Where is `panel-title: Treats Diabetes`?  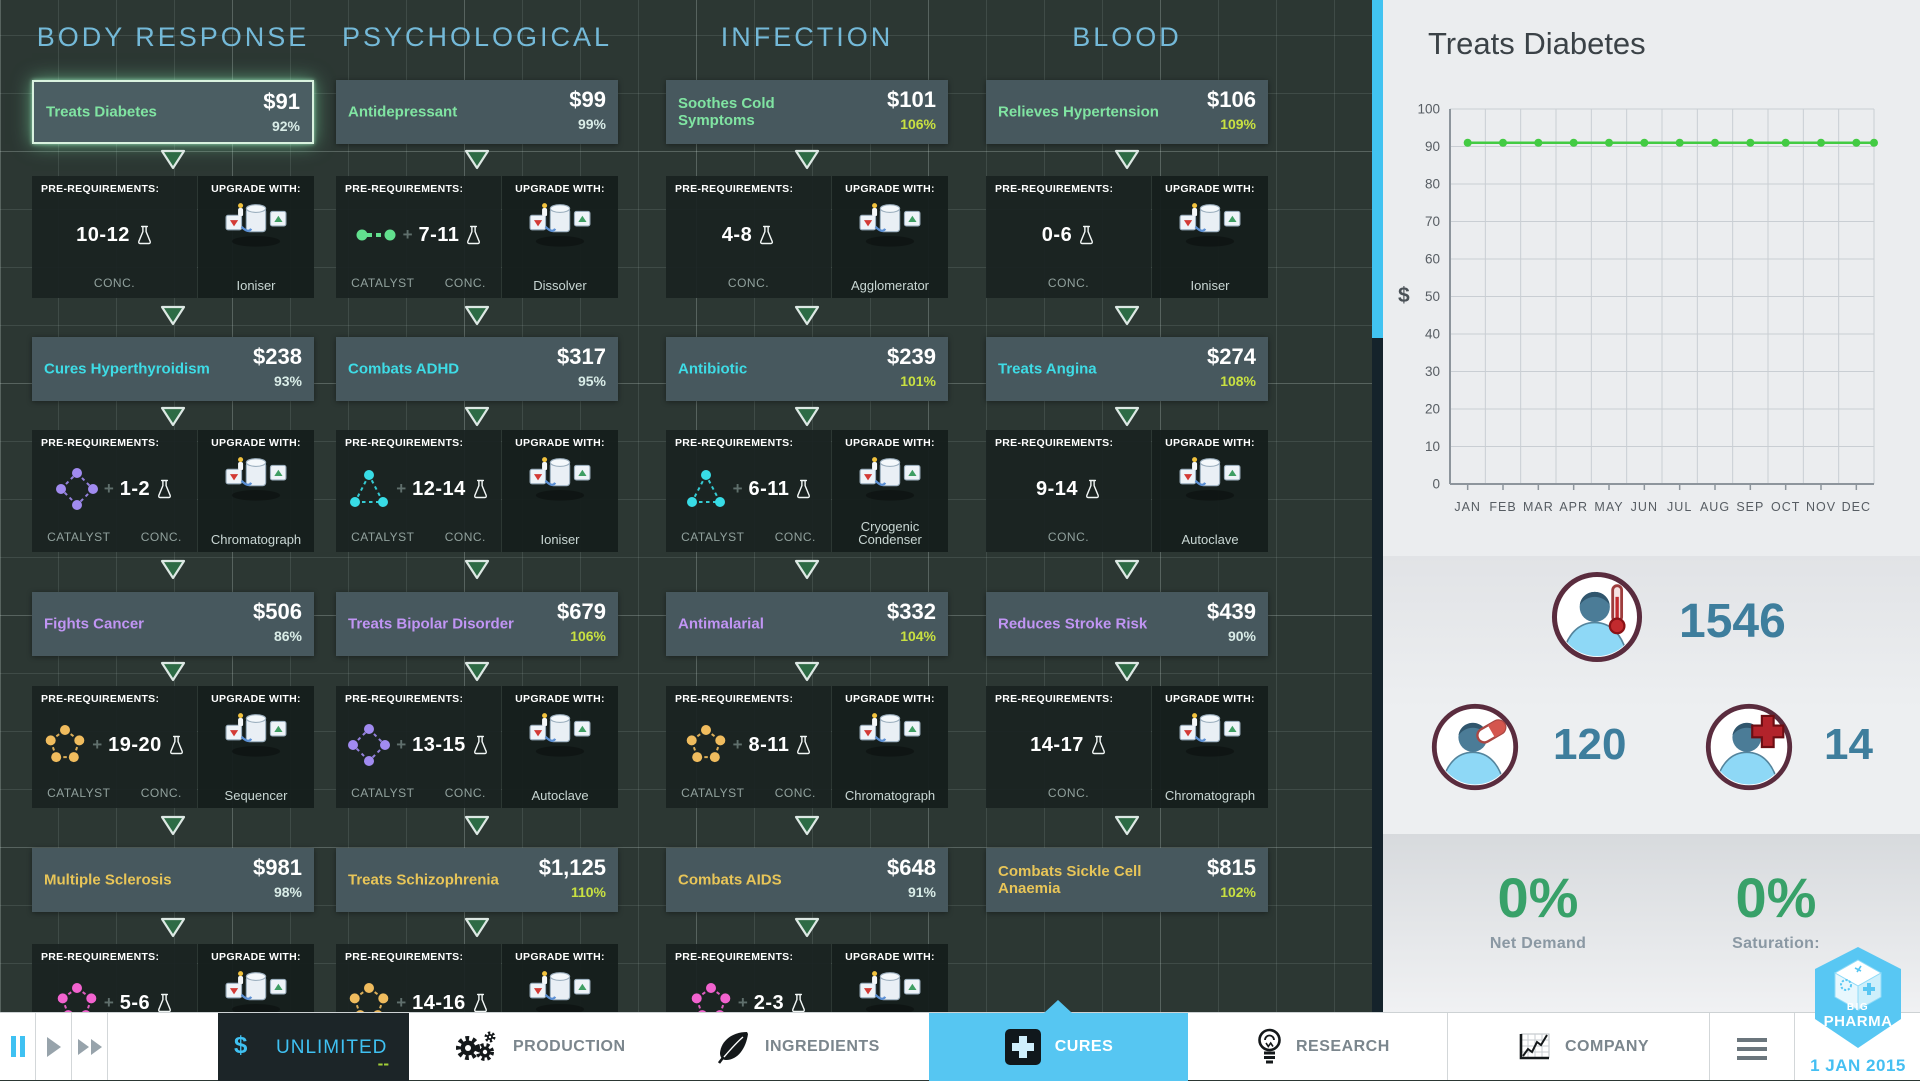
panel-title: Treats Diabetes is located at coordinates (1537, 43).